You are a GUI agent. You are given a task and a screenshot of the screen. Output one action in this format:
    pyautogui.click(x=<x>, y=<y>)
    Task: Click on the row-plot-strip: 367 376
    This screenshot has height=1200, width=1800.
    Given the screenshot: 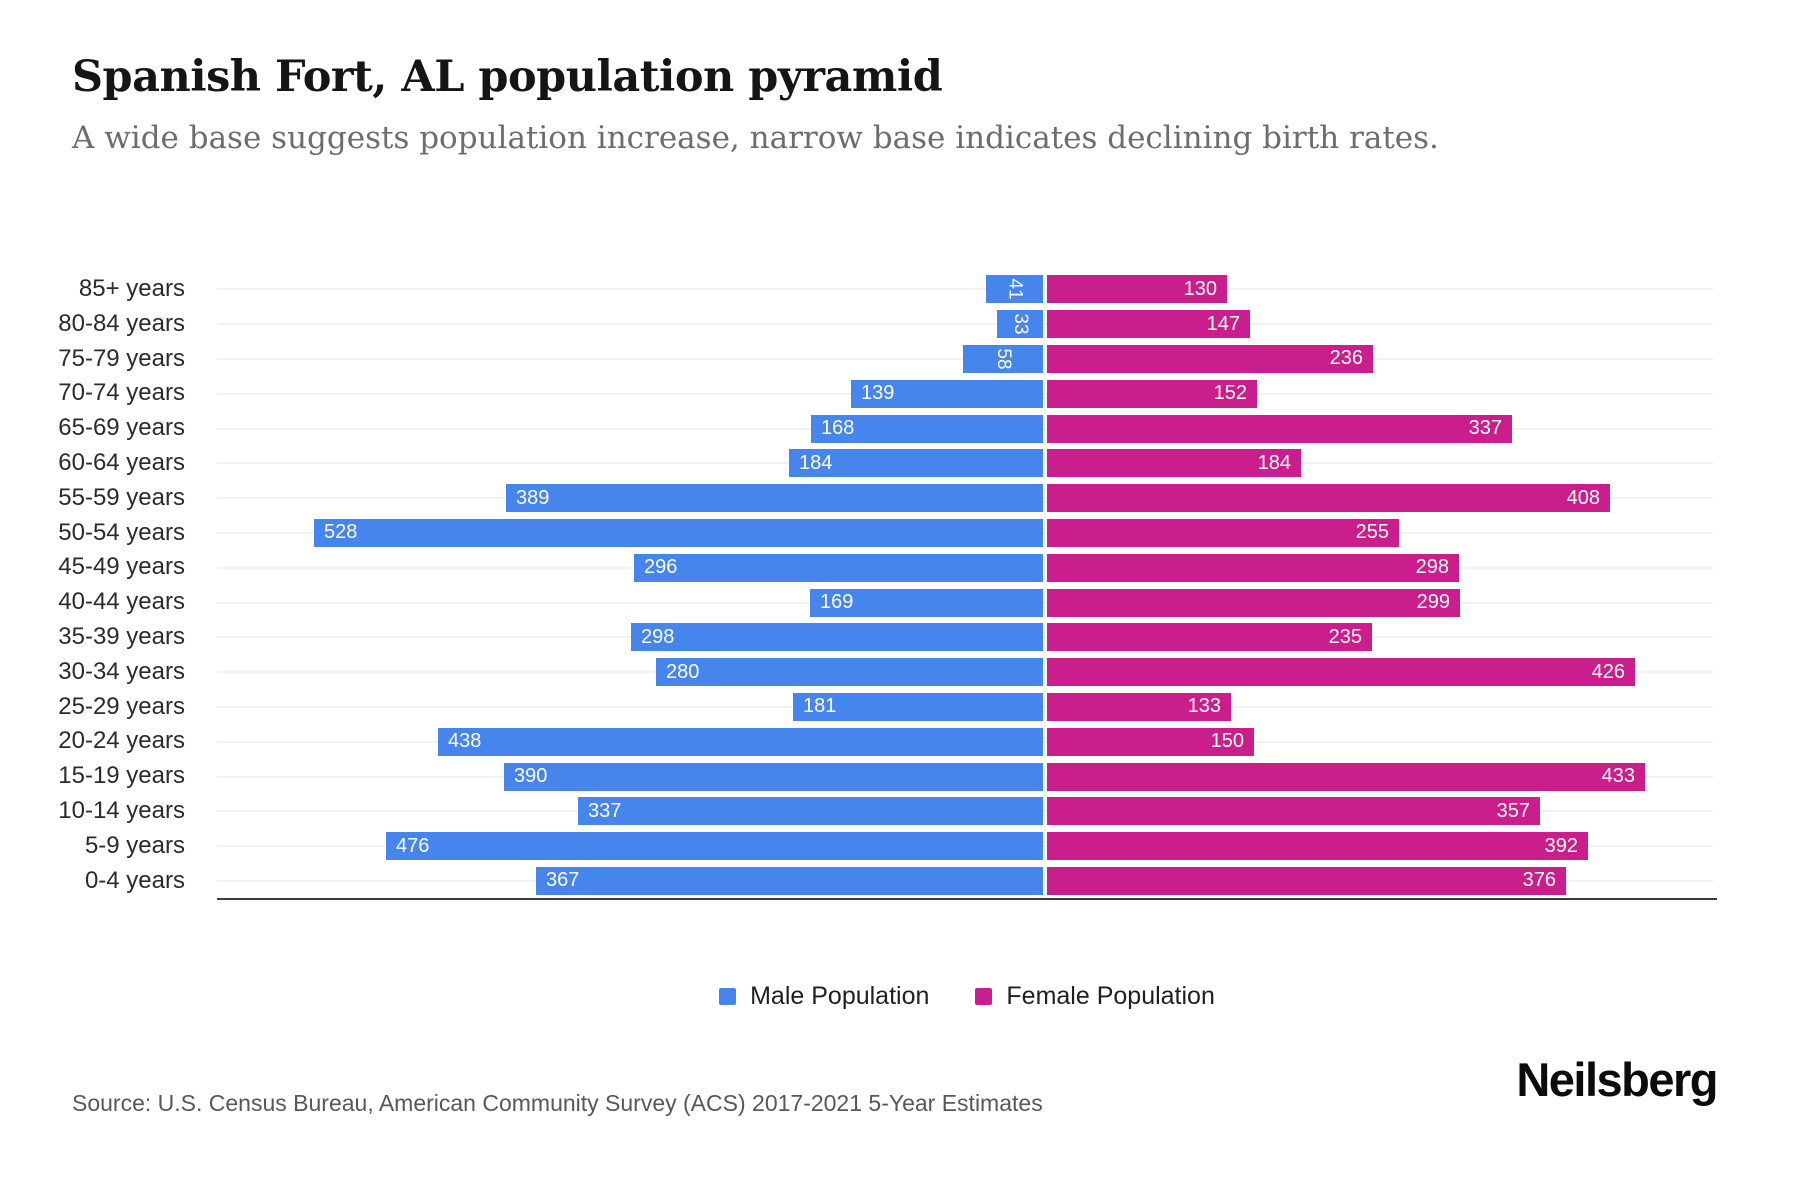 What is the action you would take?
    pyautogui.click(x=967, y=881)
    